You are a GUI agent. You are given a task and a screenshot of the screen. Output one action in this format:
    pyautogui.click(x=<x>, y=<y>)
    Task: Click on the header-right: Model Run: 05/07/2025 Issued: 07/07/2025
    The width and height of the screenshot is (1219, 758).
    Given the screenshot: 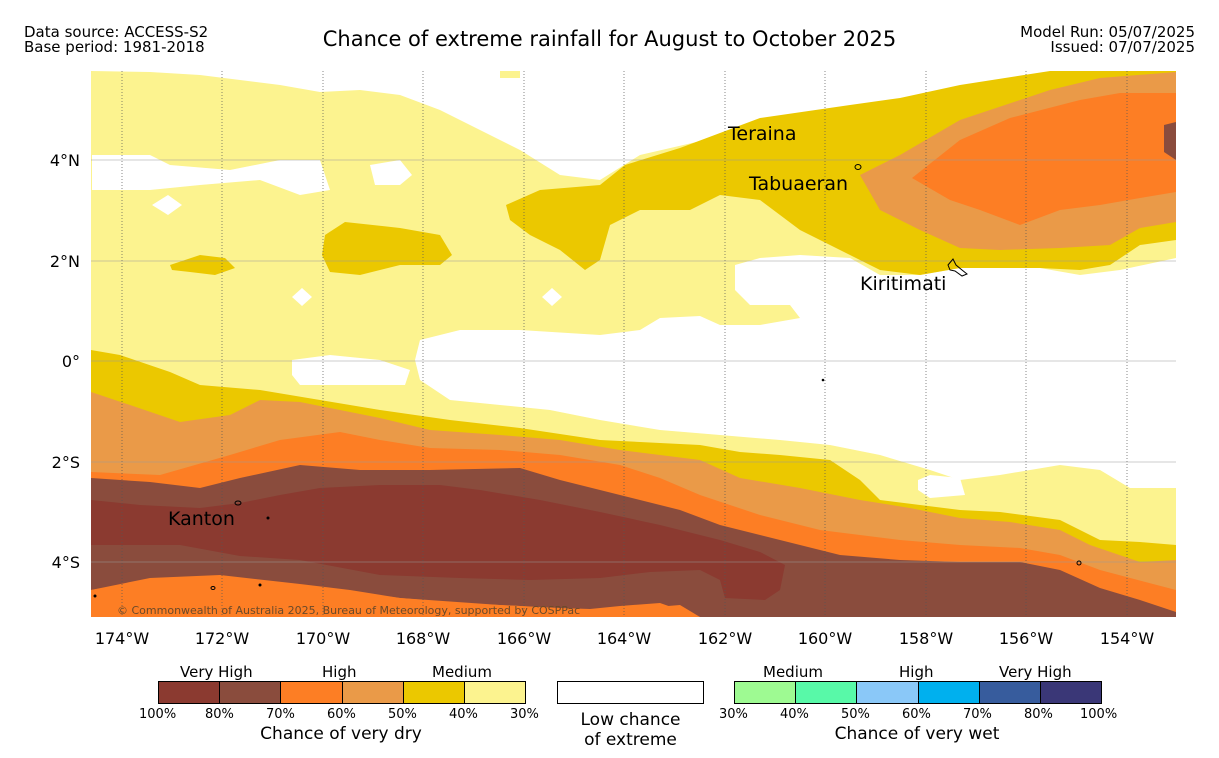 What is the action you would take?
    pyautogui.click(x=1107, y=40)
    